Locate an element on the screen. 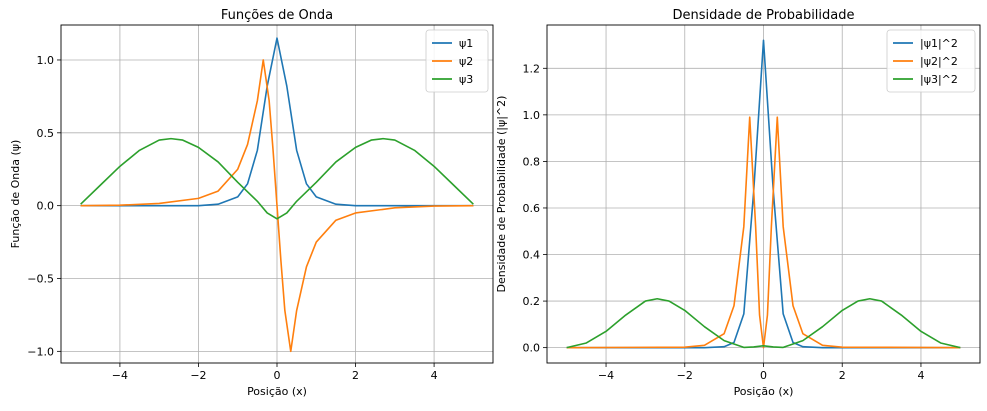 The width and height of the screenshot is (987, 411). y-tick-label: −0.5 is located at coordinates (40, 279).